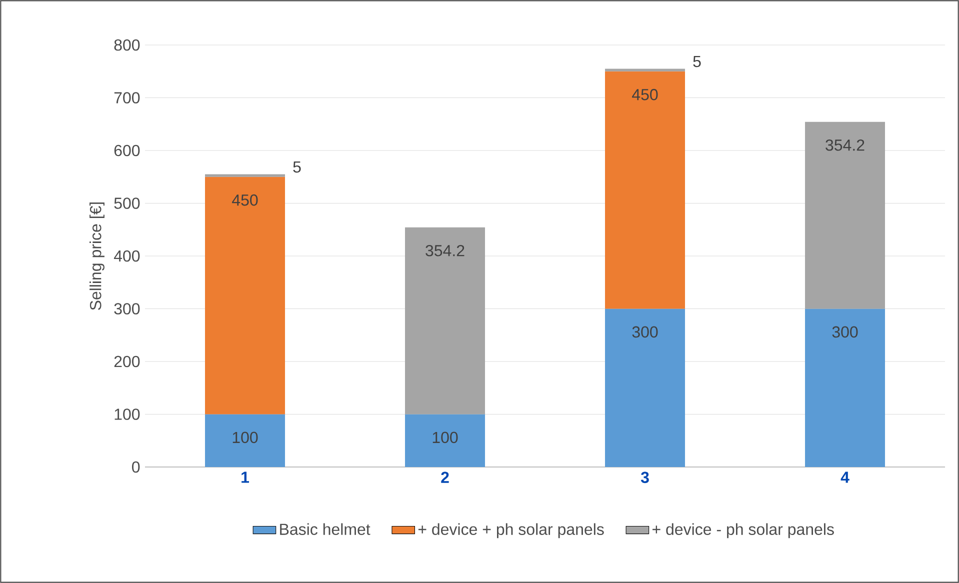 This screenshot has height=583, width=959. I want to click on x-tick-label: 1, so click(246, 477).